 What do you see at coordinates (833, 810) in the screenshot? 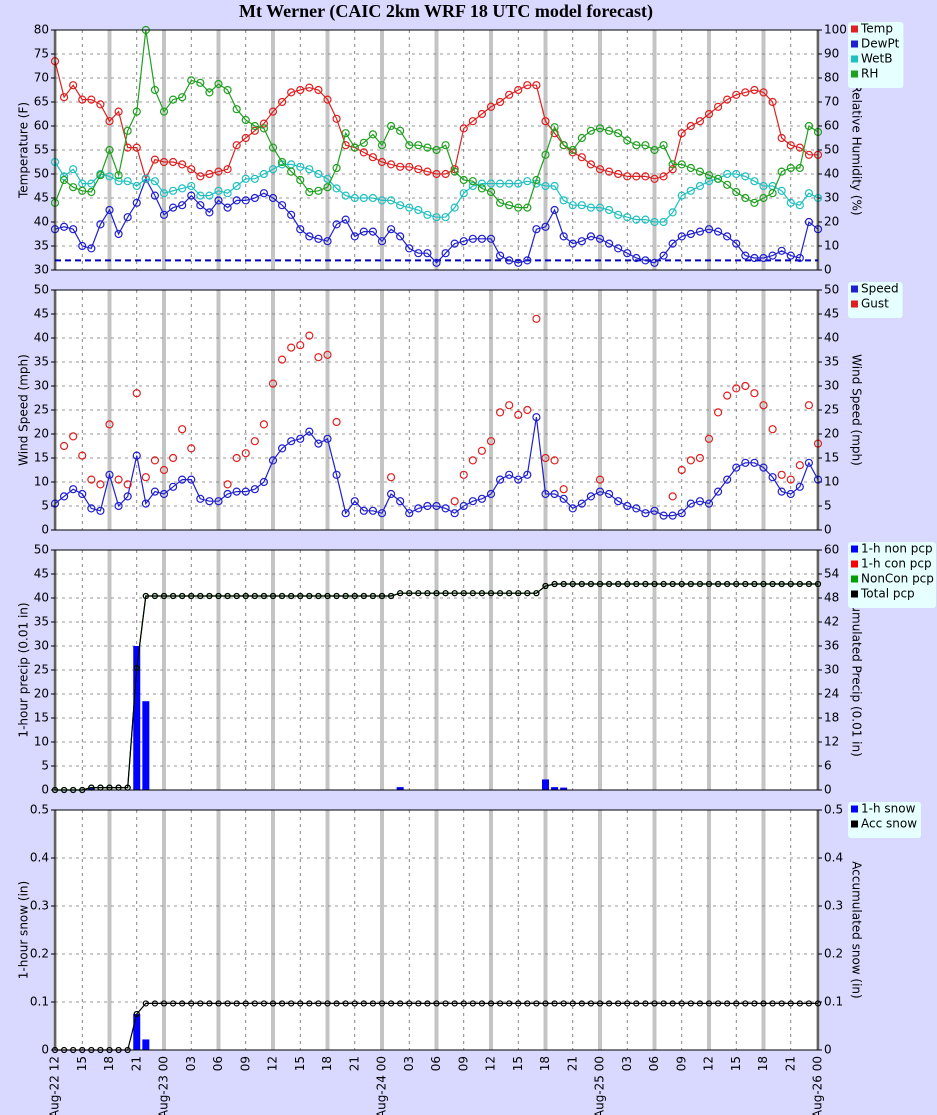
I see `y2-tick-label: 0.5` at bounding box center [833, 810].